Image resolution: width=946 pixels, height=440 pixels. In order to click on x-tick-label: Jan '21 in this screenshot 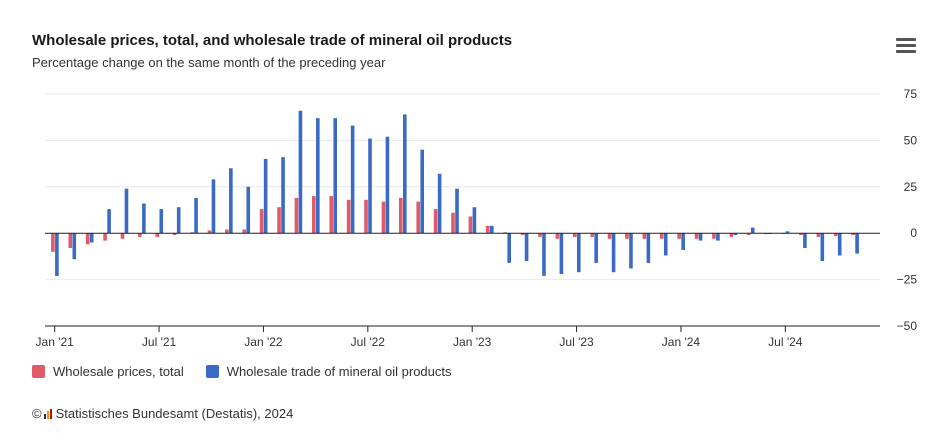, I will do `click(55, 342)`.